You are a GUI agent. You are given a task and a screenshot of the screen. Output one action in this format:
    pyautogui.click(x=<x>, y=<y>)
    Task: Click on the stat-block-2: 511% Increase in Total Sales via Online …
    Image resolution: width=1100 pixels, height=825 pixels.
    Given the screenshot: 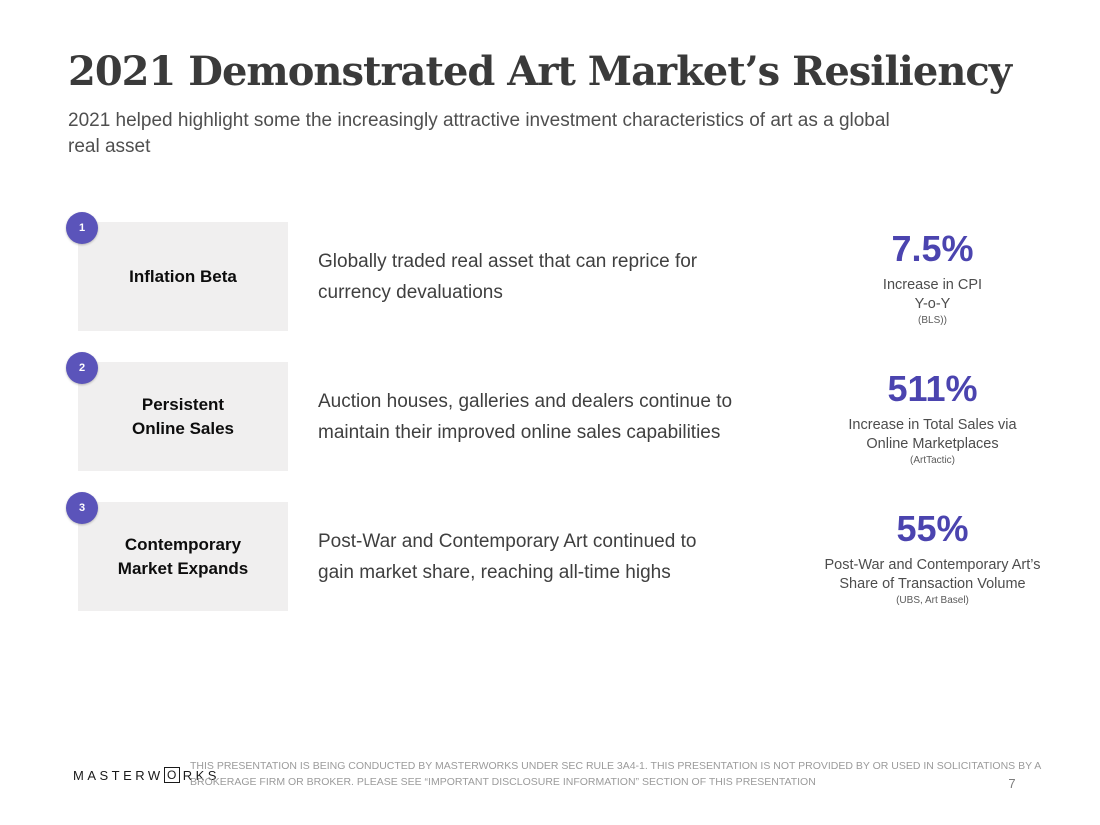 What is the action you would take?
    pyautogui.click(x=932, y=417)
    